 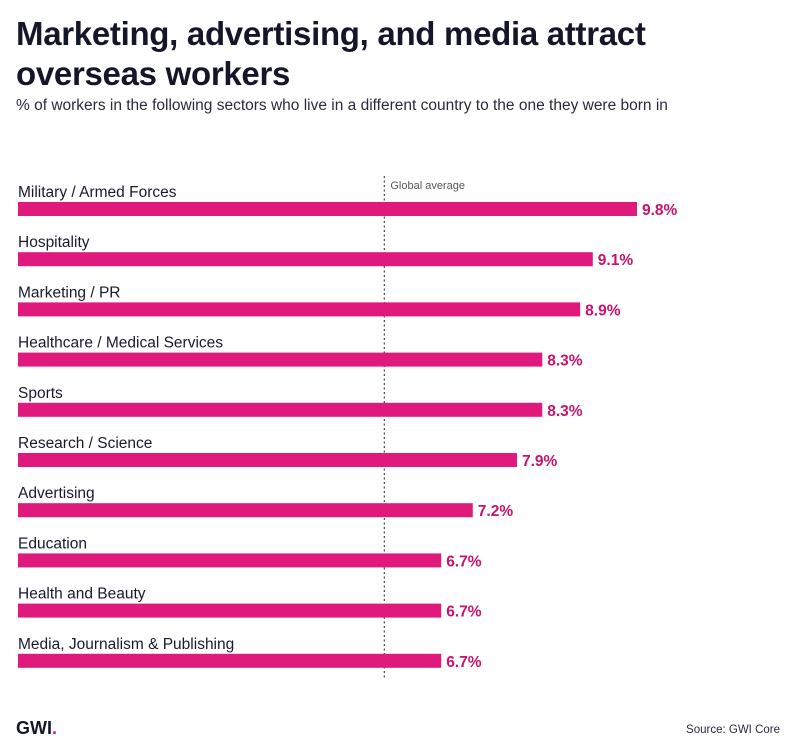 I want to click on value-label: 8.9%, so click(x=603, y=310).